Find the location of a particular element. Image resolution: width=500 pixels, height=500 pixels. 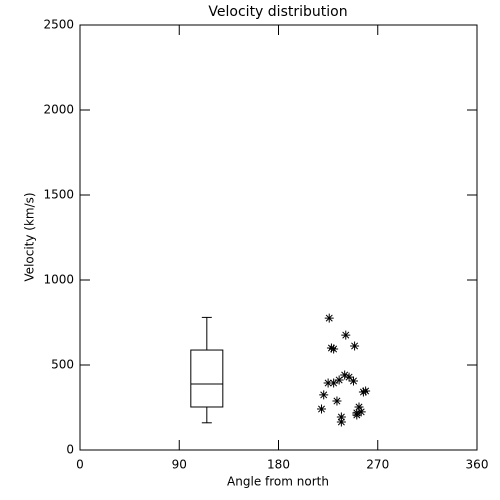

x-tick-label: 90 is located at coordinates (179, 465).